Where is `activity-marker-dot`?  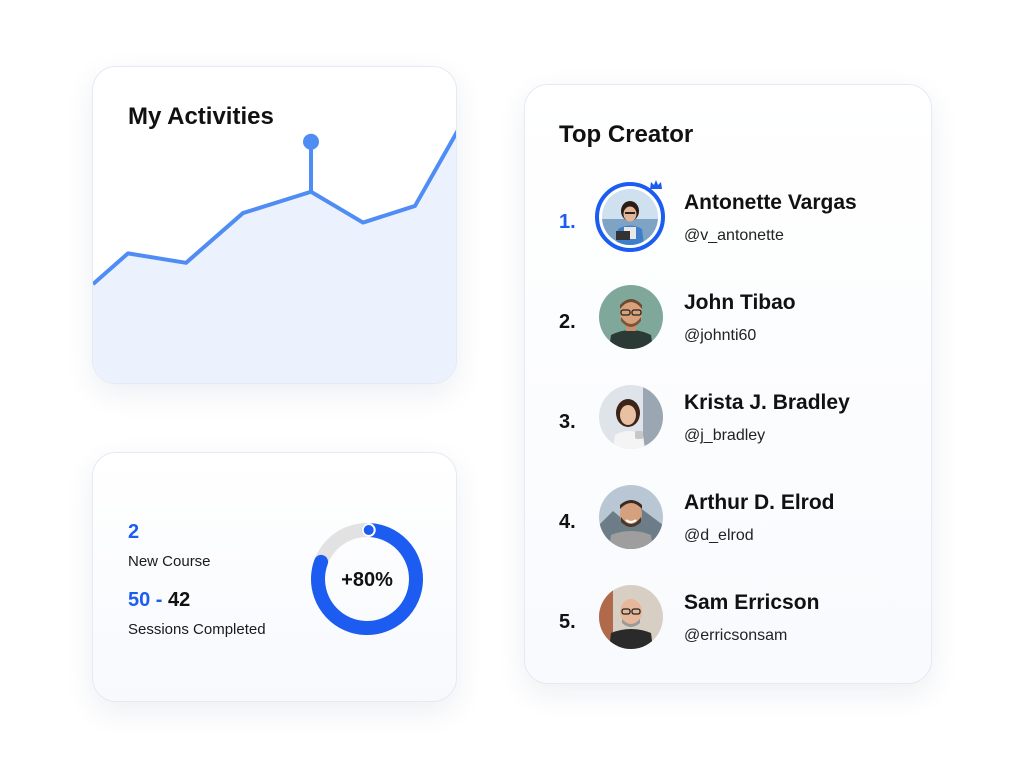
activity-marker-dot is located at coordinates (311, 141).